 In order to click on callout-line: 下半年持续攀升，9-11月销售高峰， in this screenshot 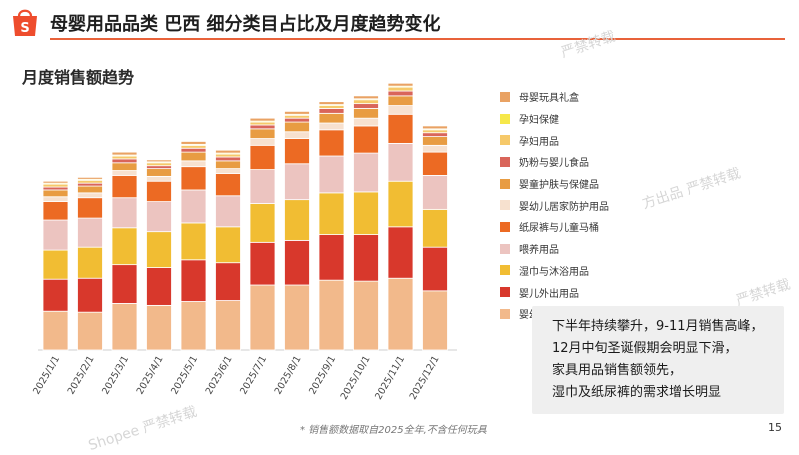, I will do `click(658, 326)`.